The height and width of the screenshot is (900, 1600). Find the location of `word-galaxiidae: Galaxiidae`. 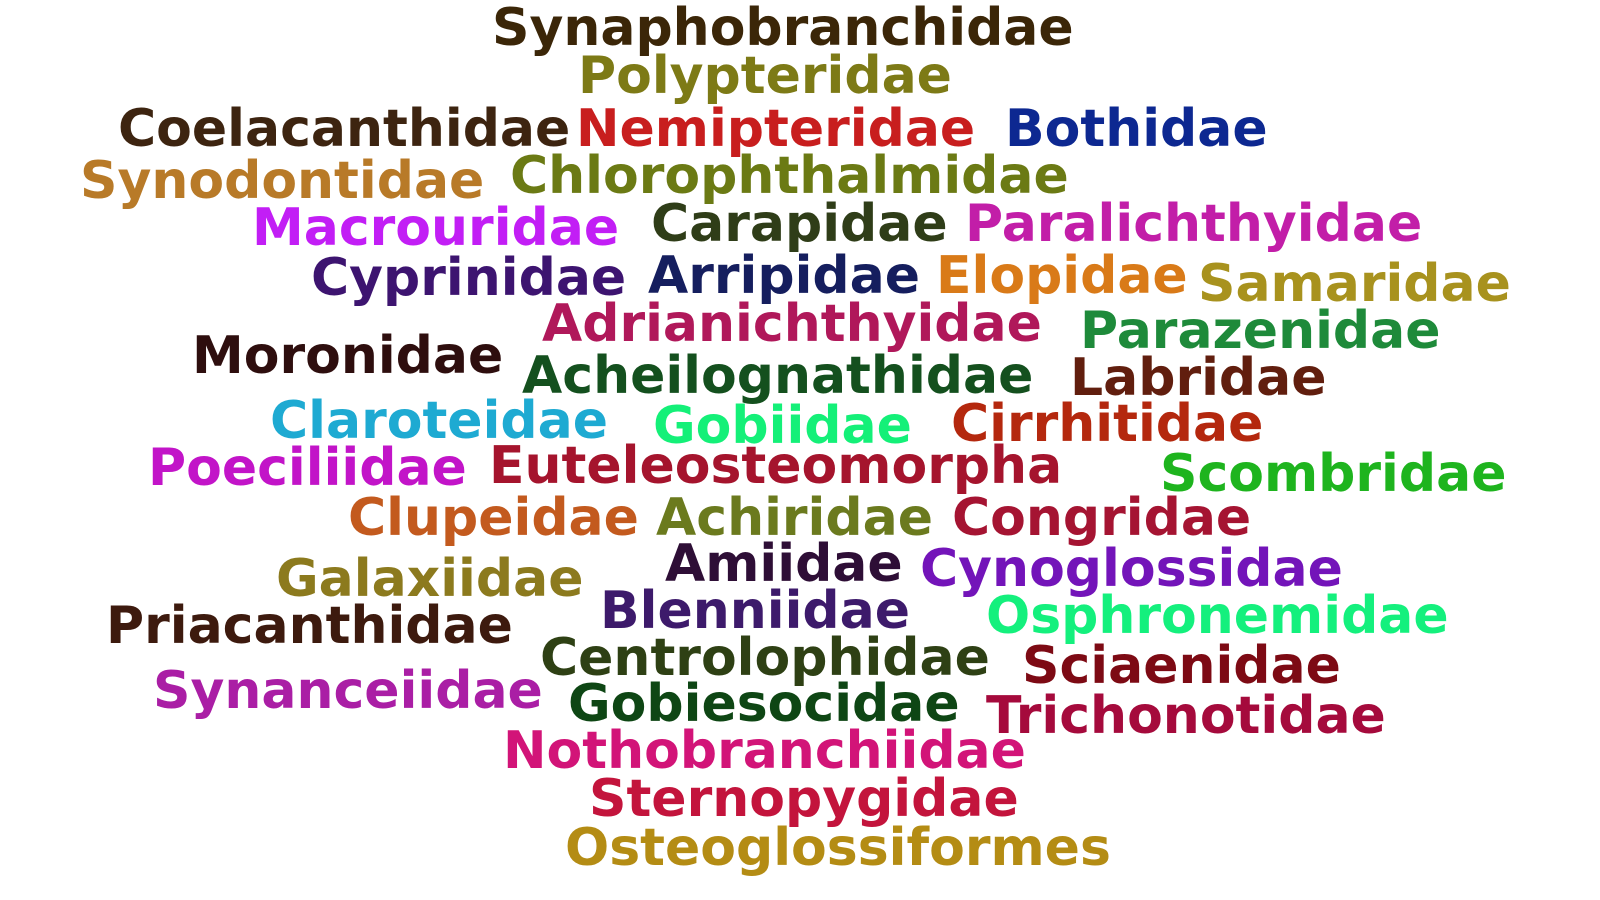

word-galaxiidae: Galaxiidae is located at coordinates (430, 579).